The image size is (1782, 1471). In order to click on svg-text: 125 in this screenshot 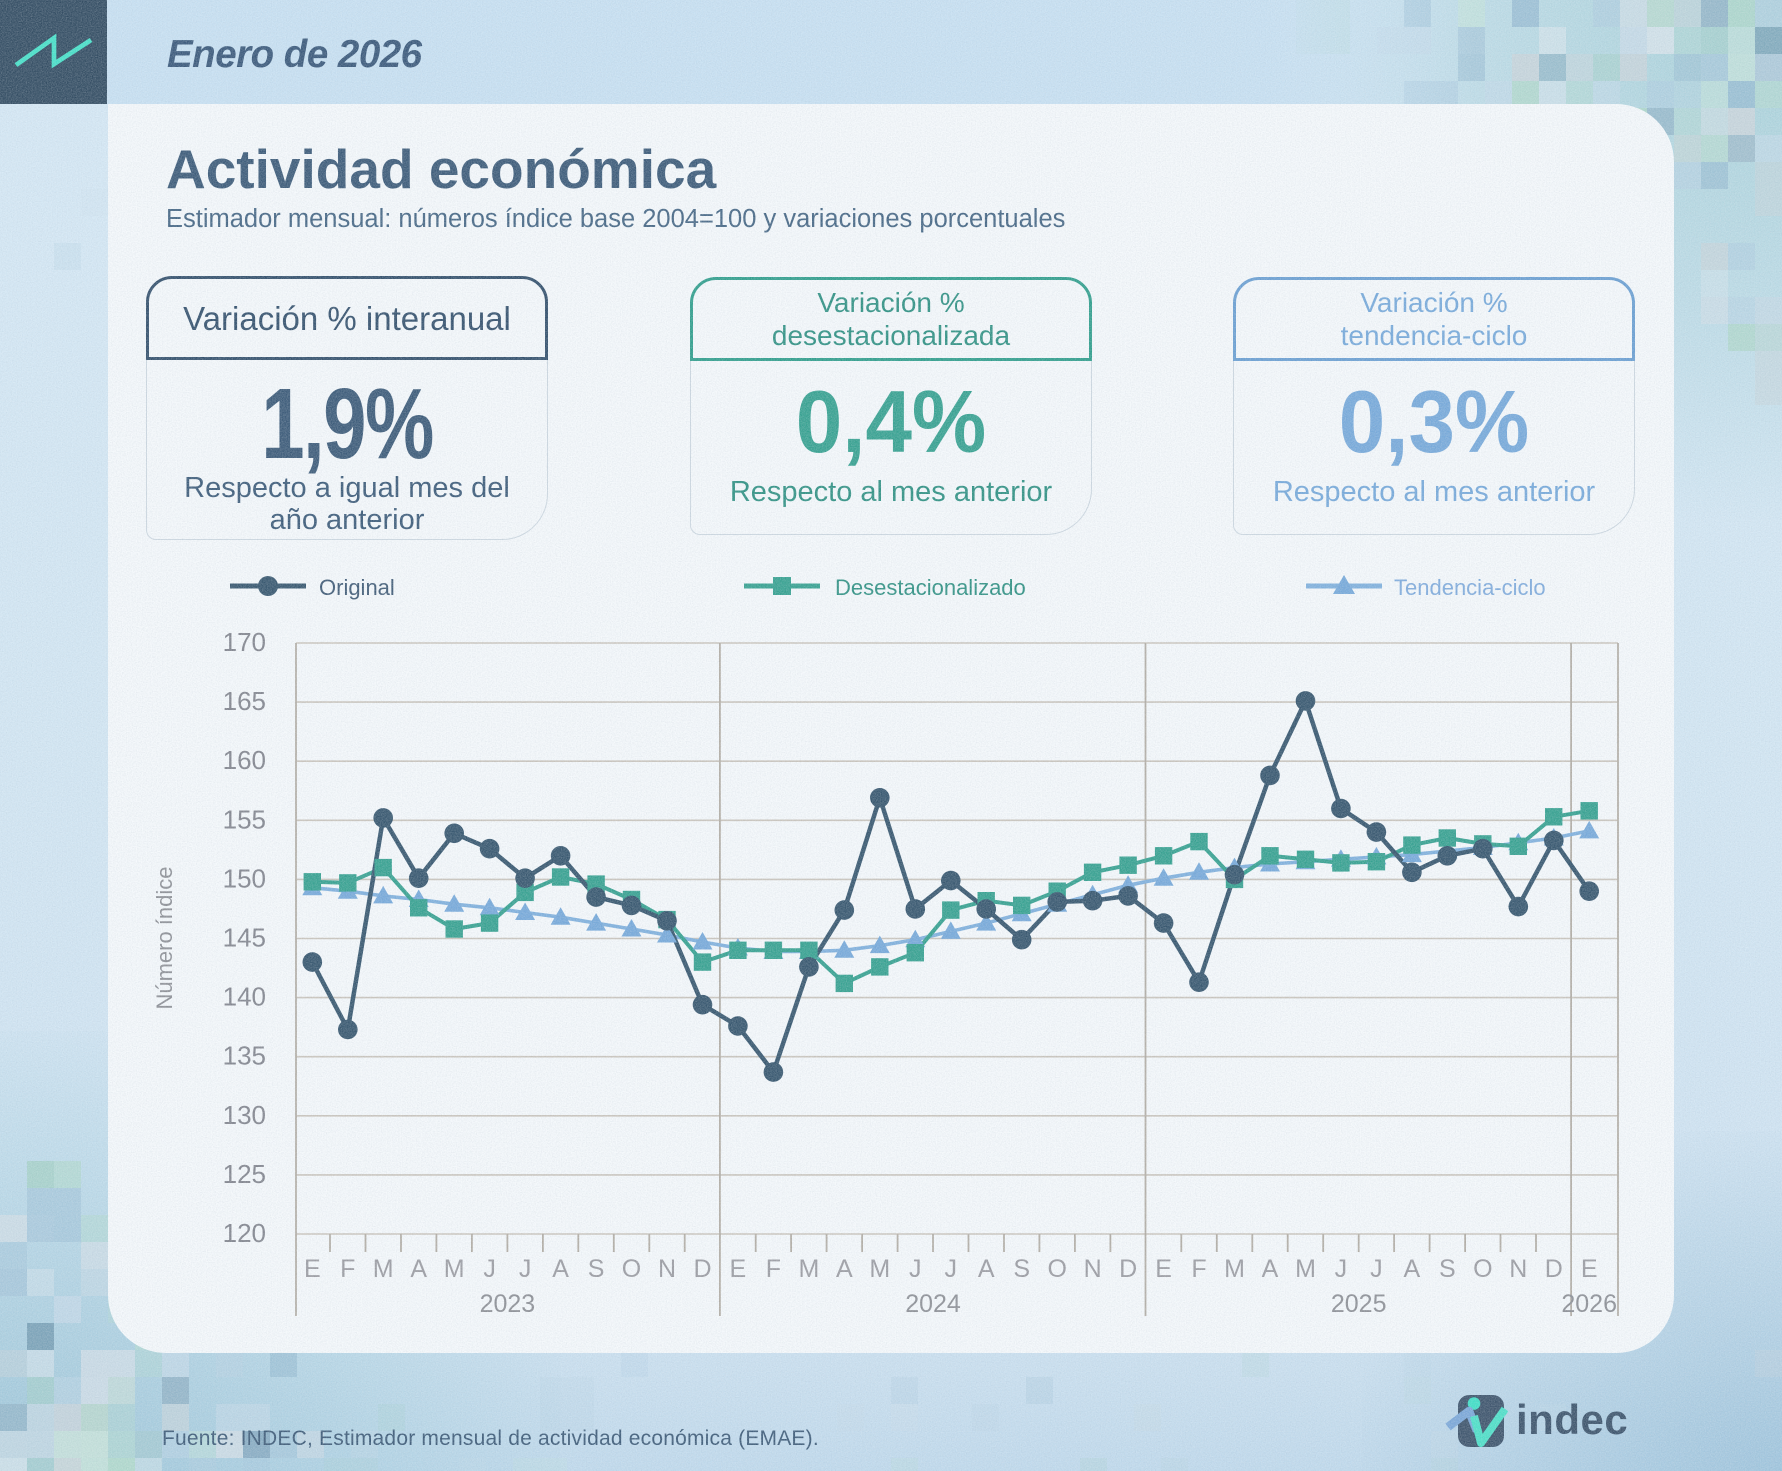, I will do `click(244, 1174)`.